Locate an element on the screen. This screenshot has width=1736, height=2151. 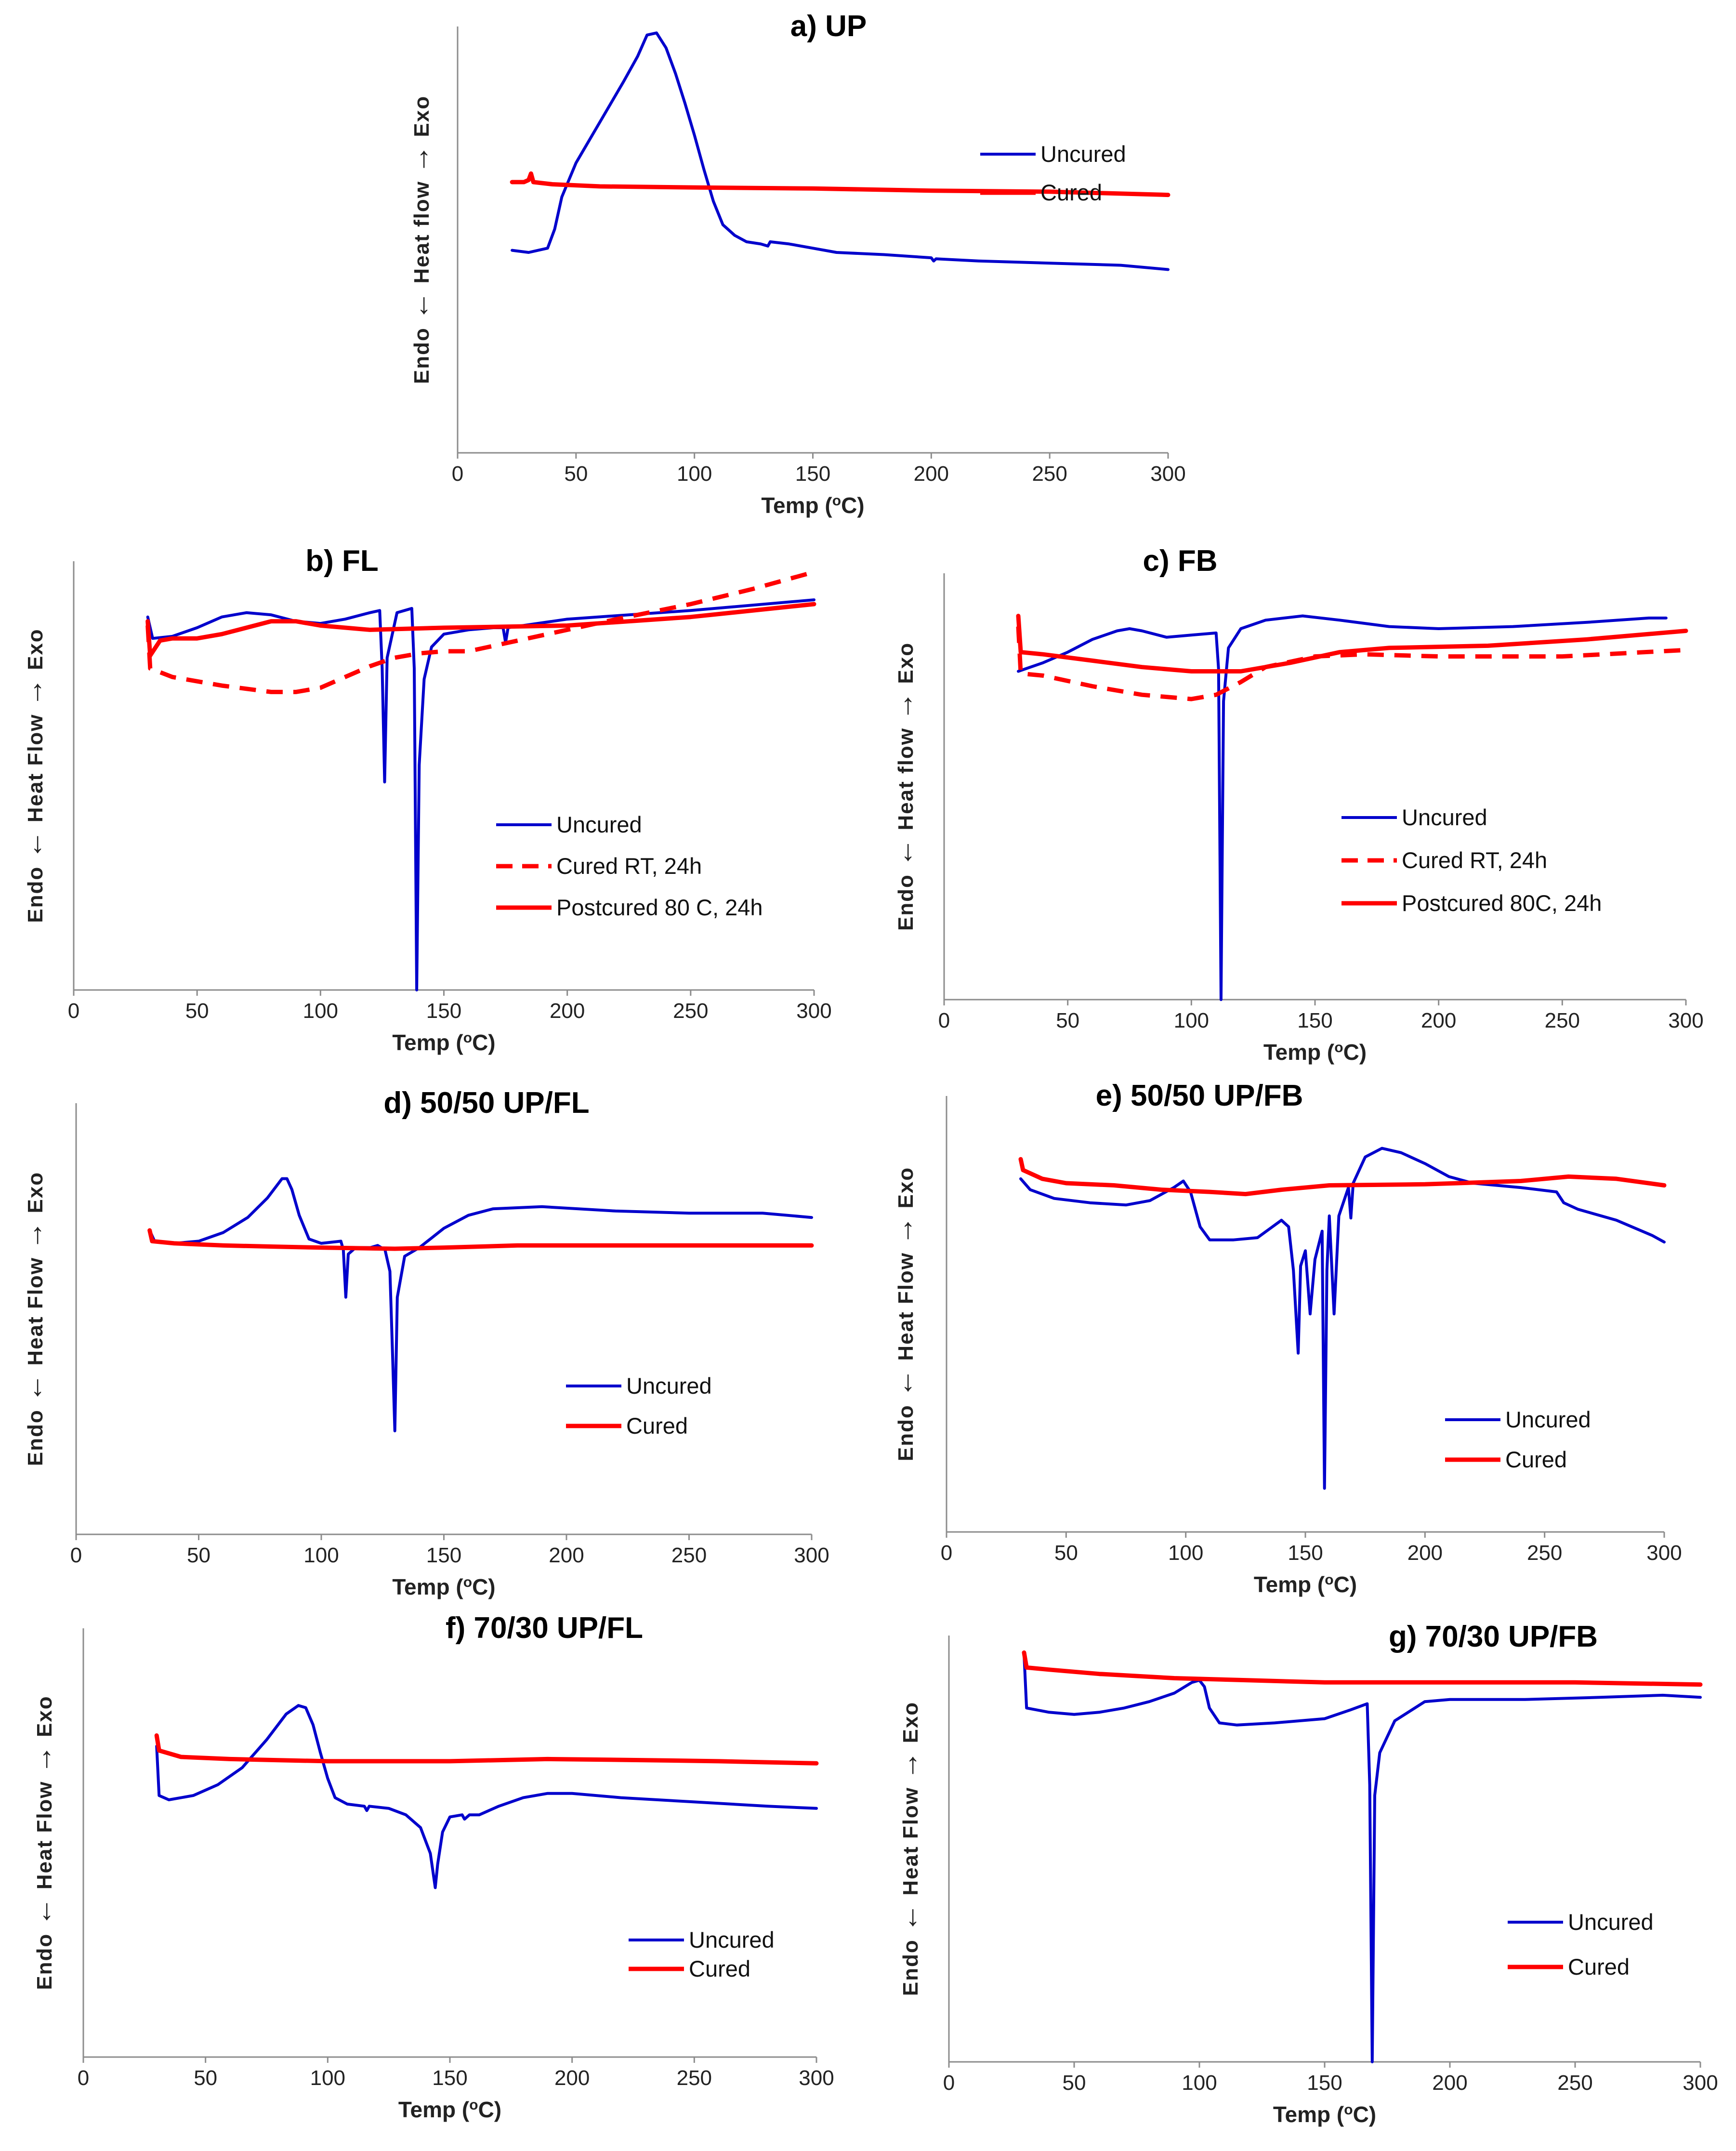
x-axis-label-d: Temp (oC) is located at coordinates (444, 1586).